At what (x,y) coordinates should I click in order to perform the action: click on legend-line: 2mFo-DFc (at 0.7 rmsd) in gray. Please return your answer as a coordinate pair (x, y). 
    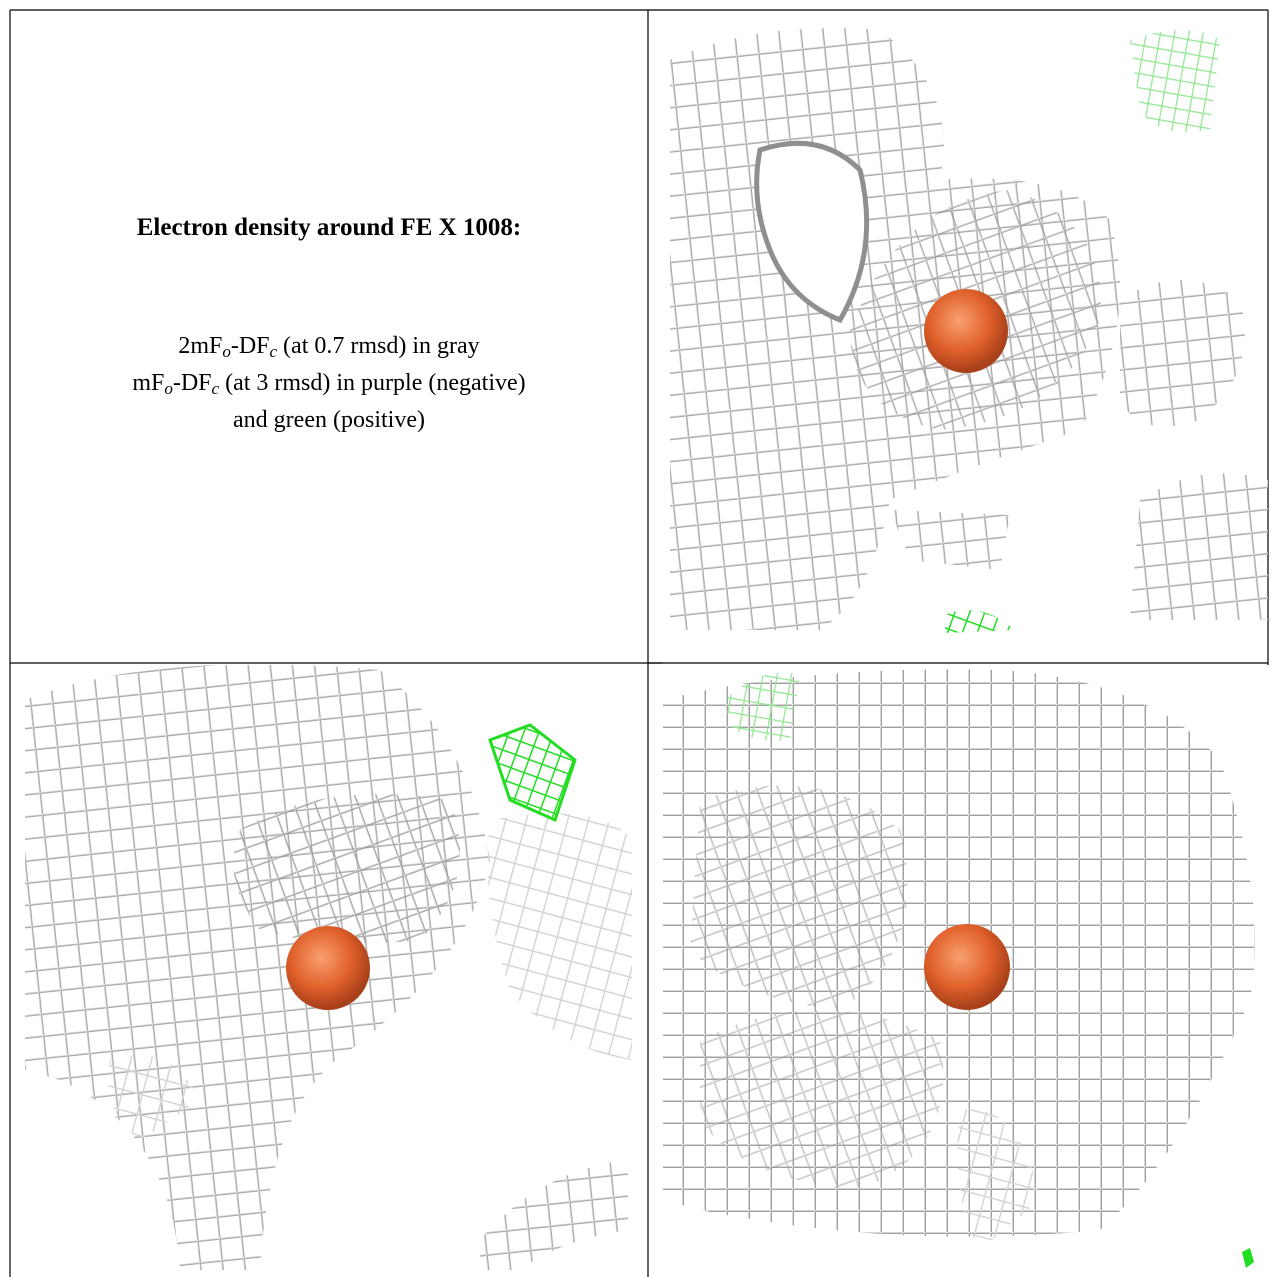
    Looking at the image, I should click on (329, 346).